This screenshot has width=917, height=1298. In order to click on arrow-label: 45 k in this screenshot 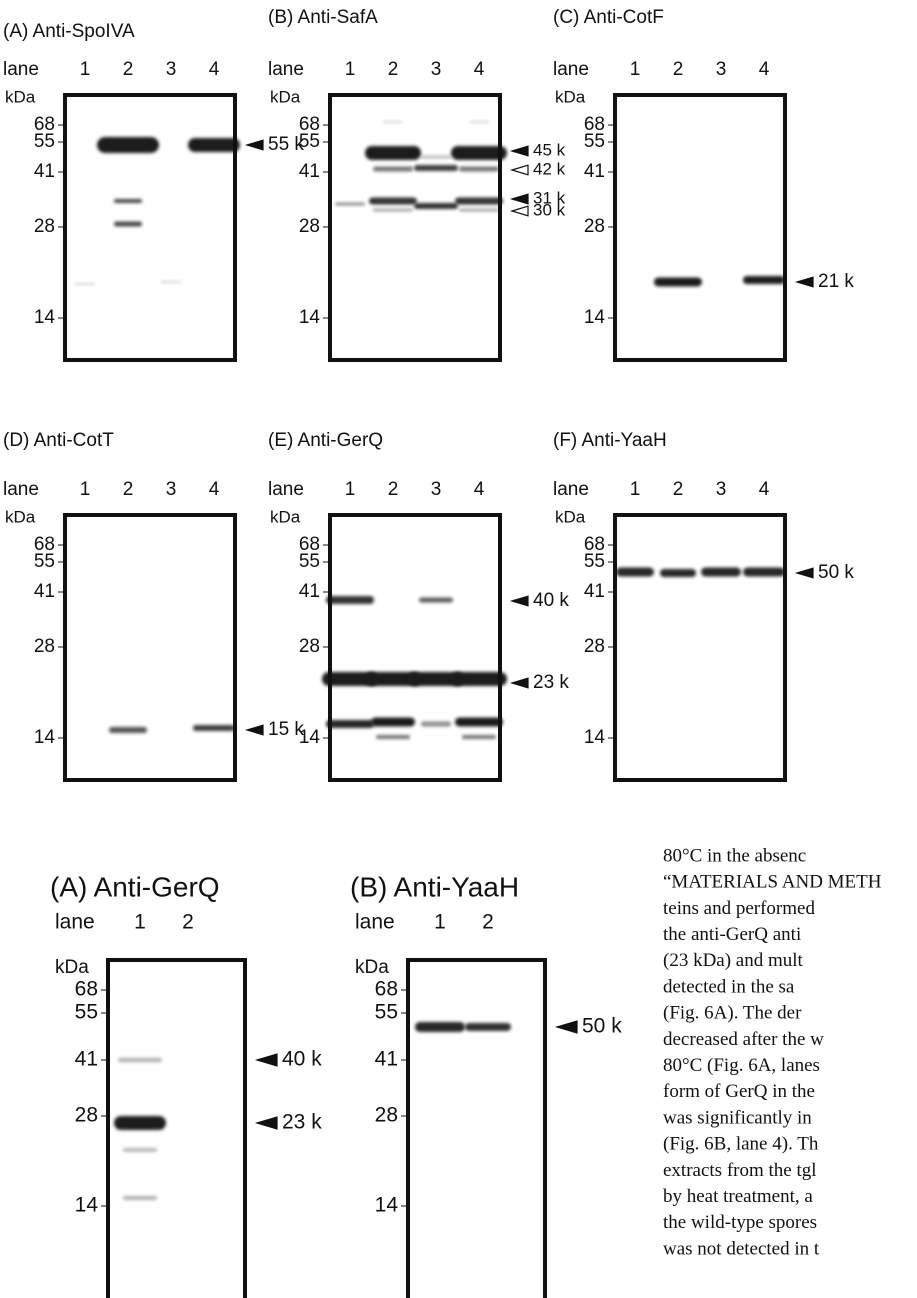, I will do `click(549, 149)`.